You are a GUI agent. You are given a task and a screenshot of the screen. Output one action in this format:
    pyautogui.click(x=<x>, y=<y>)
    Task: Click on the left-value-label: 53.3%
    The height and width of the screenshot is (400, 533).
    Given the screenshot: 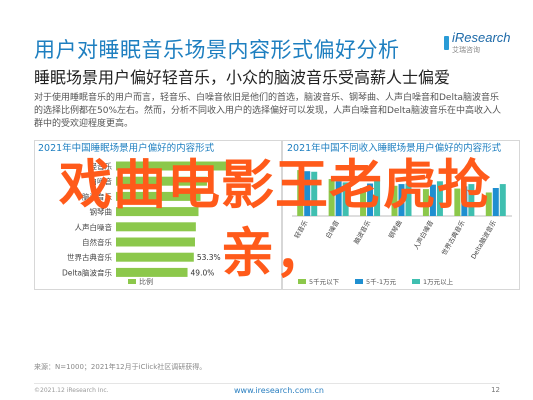 What is the action you would take?
    pyautogui.click(x=209, y=257)
    